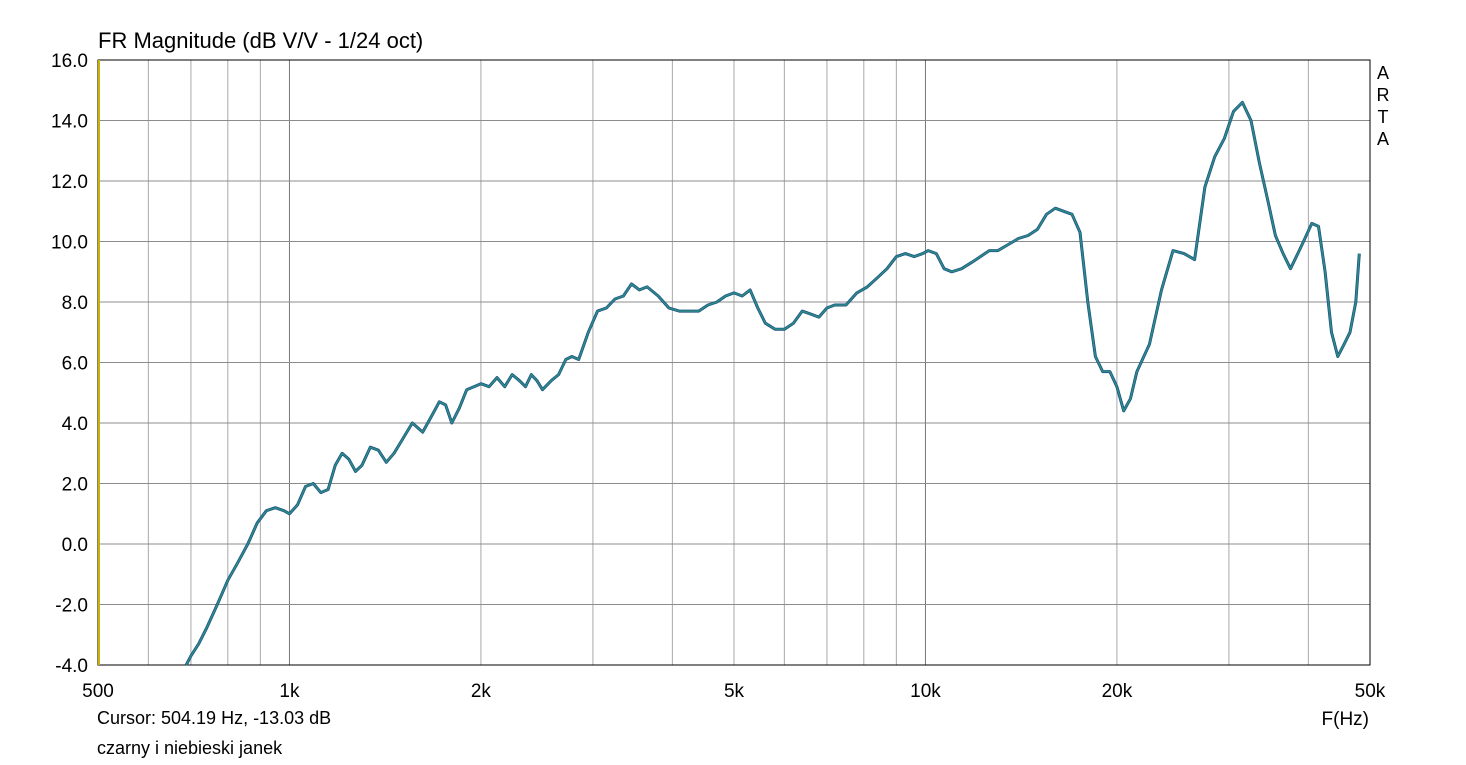 The width and height of the screenshot is (1466, 765). What do you see at coordinates (69, 182) in the screenshot?
I see `y-tick-label: 12.0` at bounding box center [69, 182].